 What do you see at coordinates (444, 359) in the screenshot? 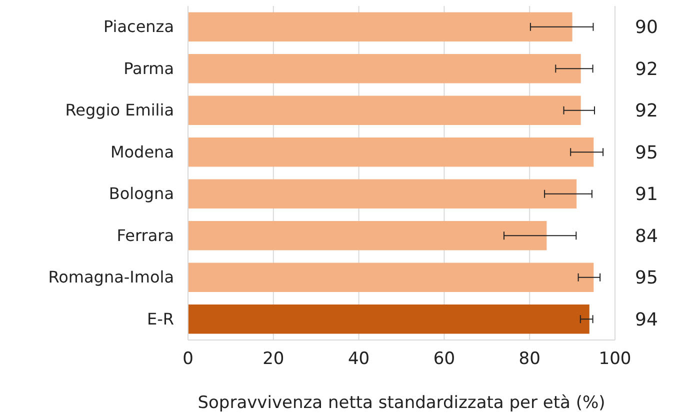
I see `x-tick-label: 60` at bounding box center [444, 359].